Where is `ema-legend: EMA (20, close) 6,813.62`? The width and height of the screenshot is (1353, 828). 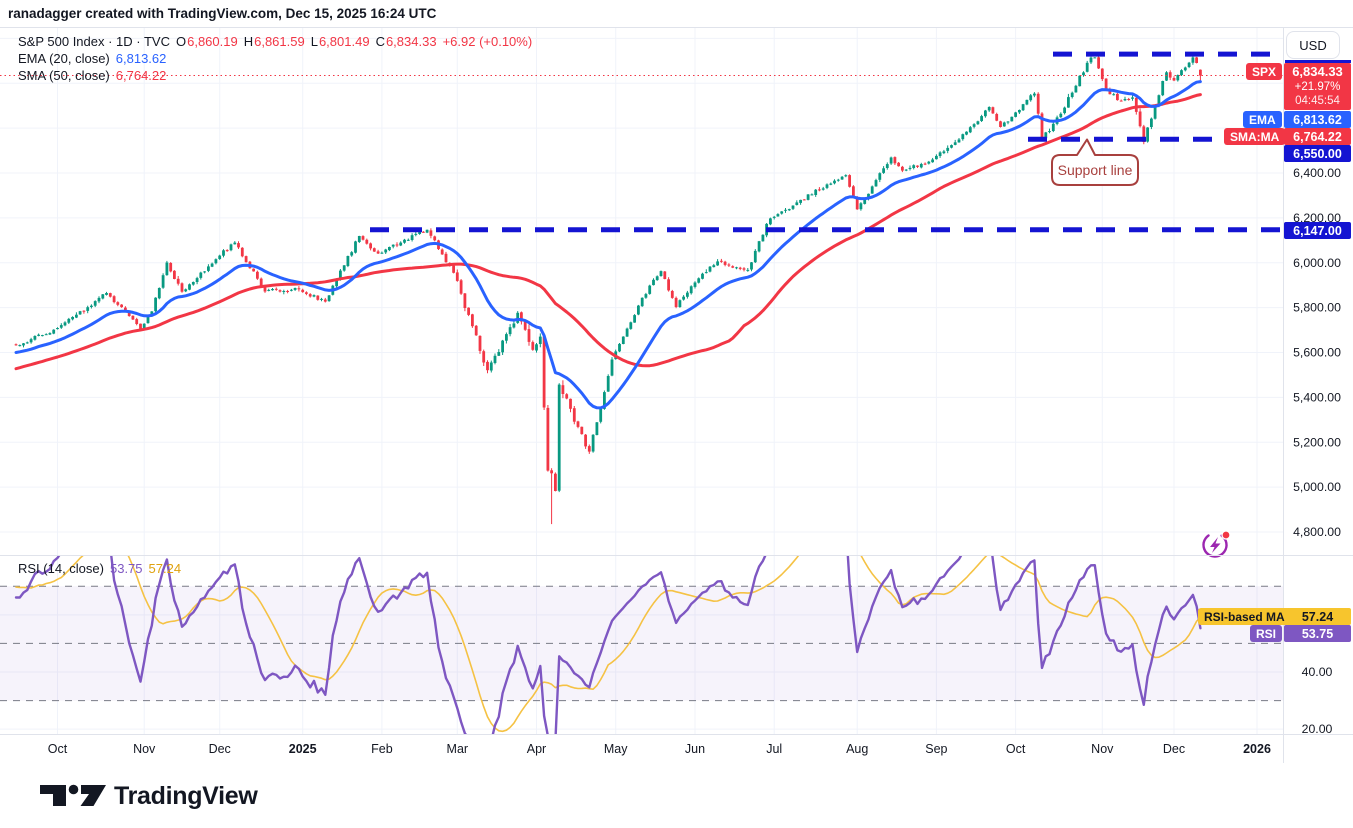 ema-legend: EMA (20, close) 6,813.62 is located at coordinates (92, 58).